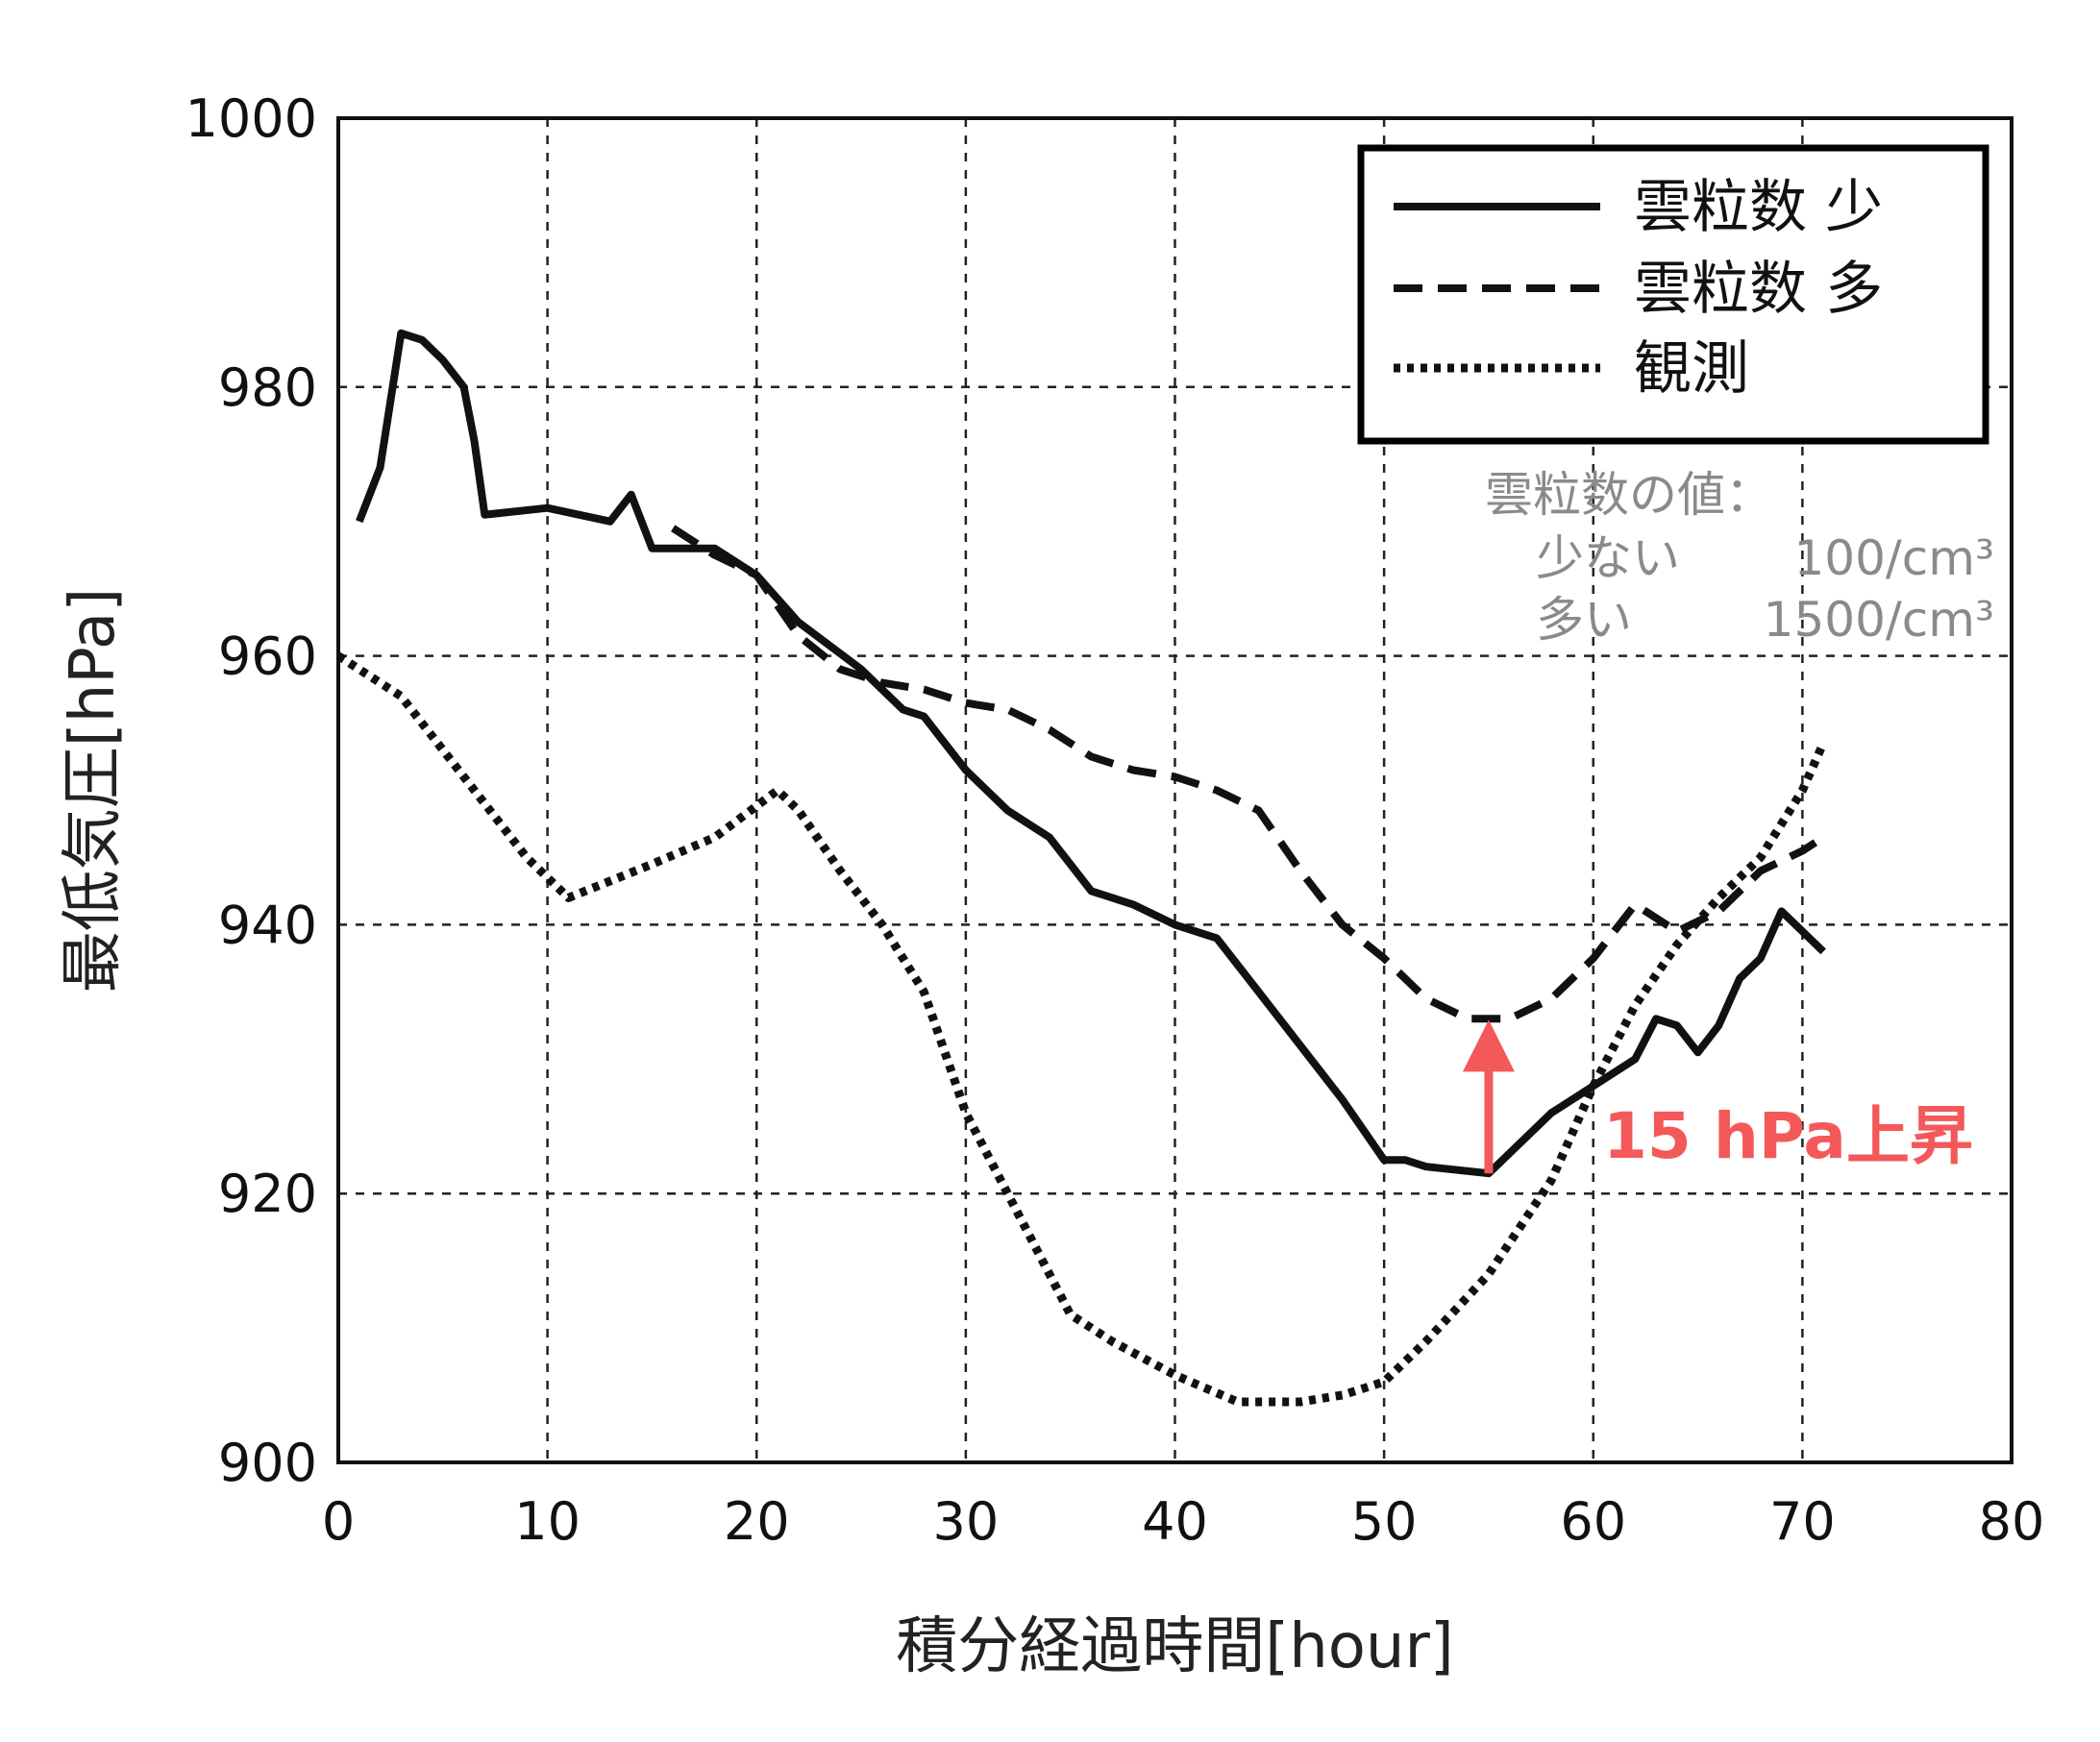 This screenshot has height=1742, width=2100. I want to click on legend-label-few: 雲粒数 少, so click(1759, 208).